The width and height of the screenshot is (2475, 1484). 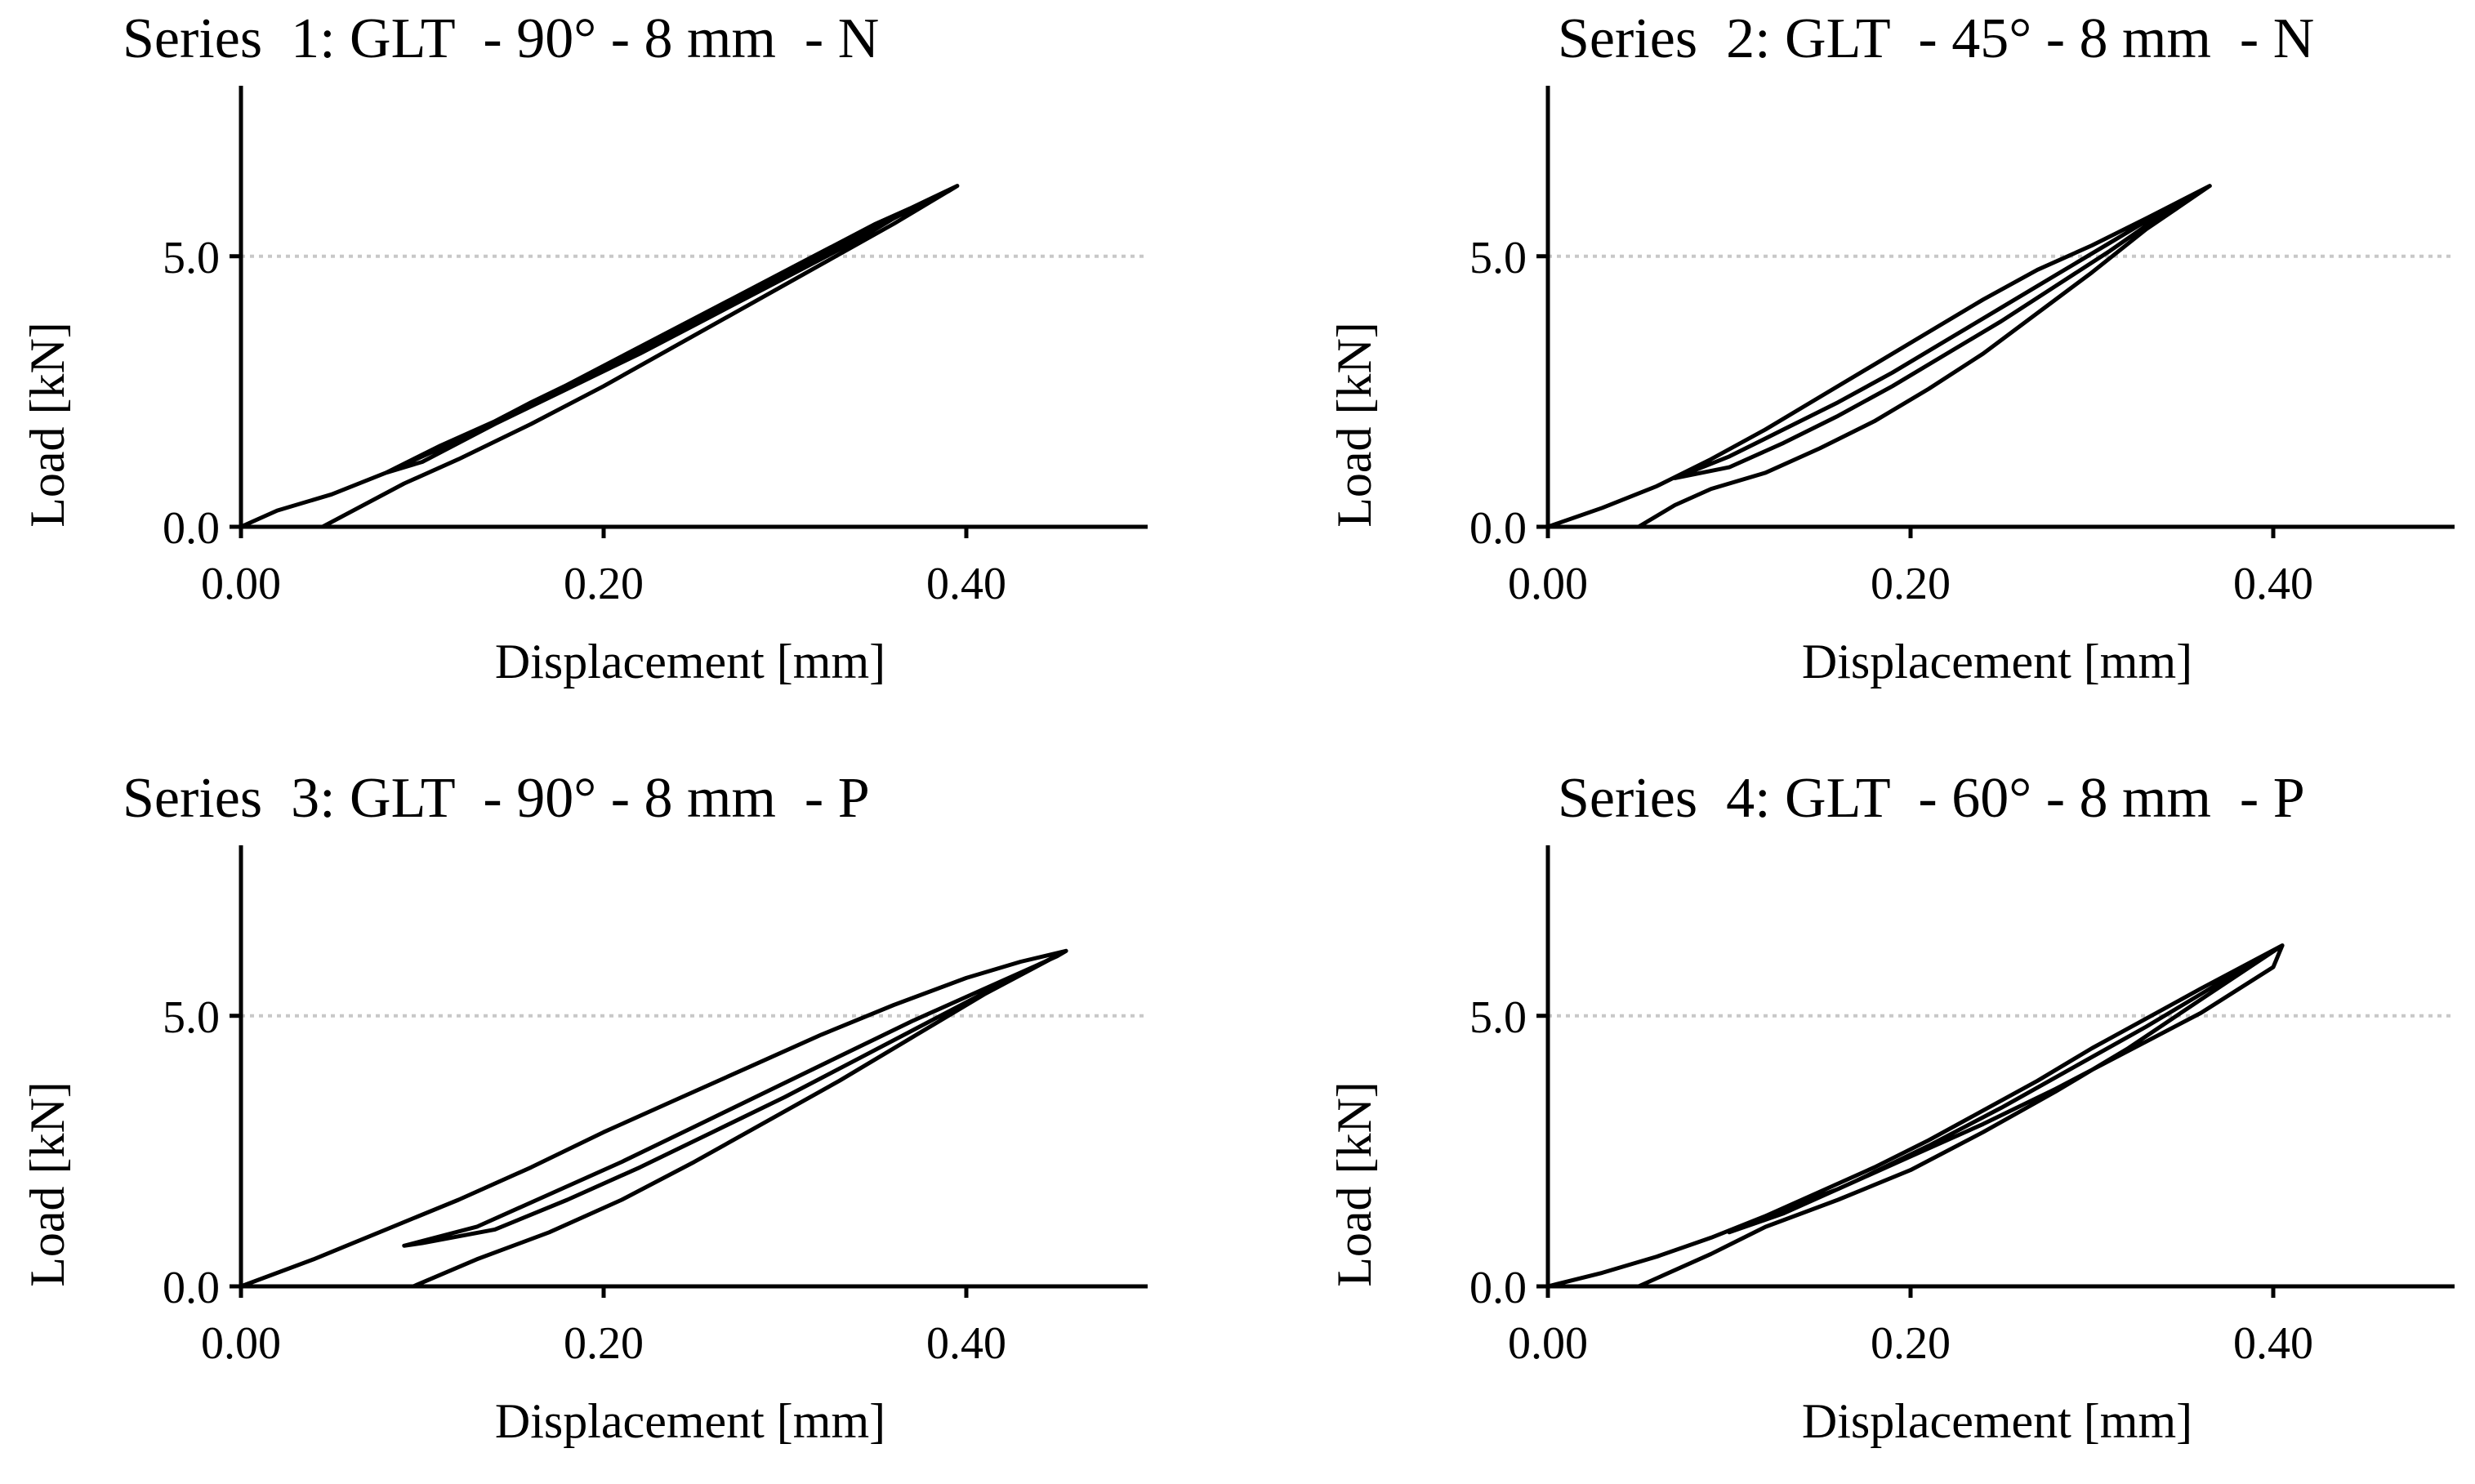 What do you see at coordinates (1936, 39) in the screenshot?
I see `panel-title: Series 2: GLT - 45° - 8 mm - N` at bounding box center [1936, 39].